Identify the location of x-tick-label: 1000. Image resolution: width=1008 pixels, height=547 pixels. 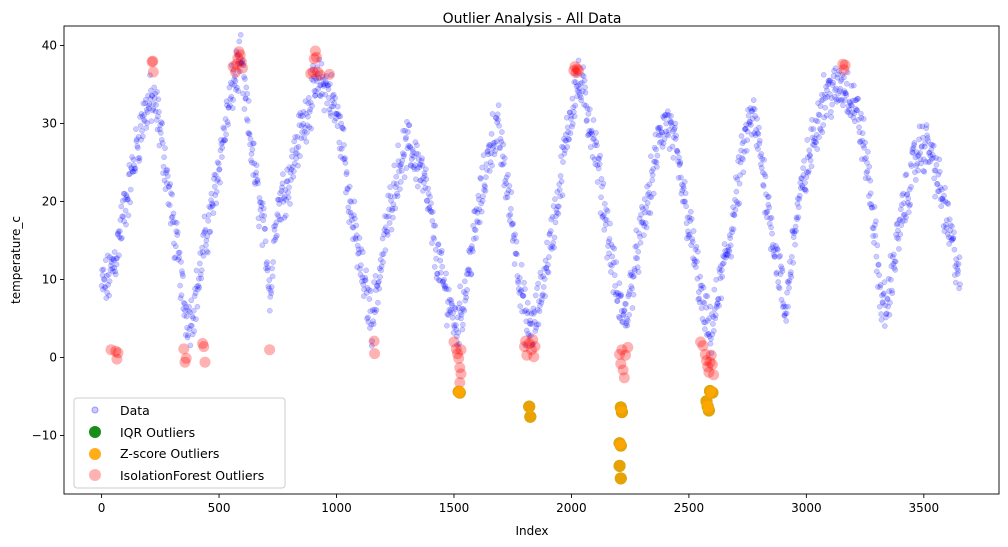
(336, 508).